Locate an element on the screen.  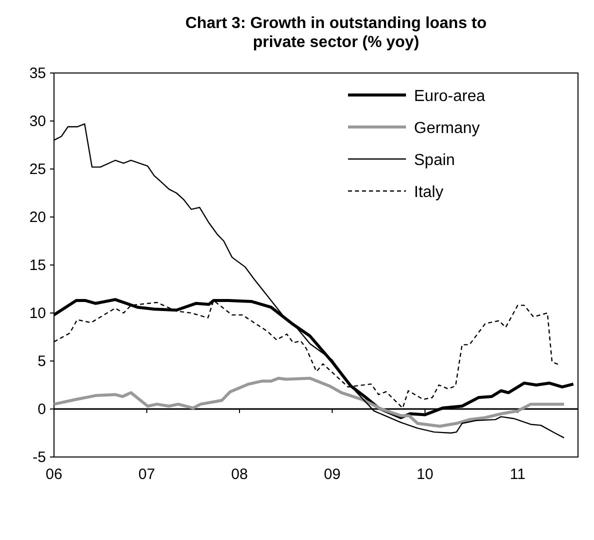
y-tick-label: -5 is located at coordinates (39, 457).